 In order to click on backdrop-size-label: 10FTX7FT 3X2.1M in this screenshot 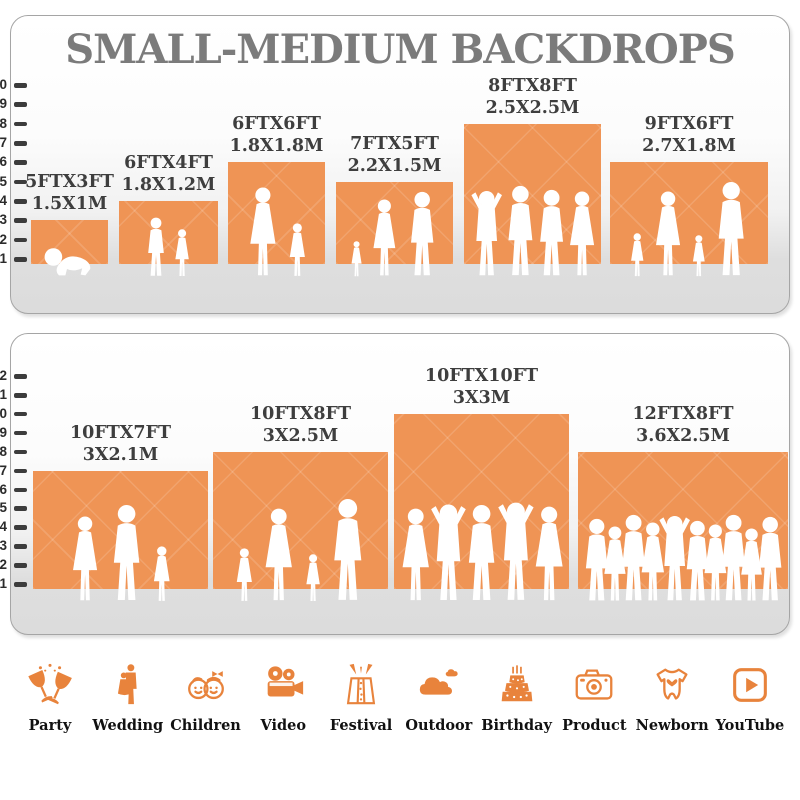, I will do `click(120, 444)`.